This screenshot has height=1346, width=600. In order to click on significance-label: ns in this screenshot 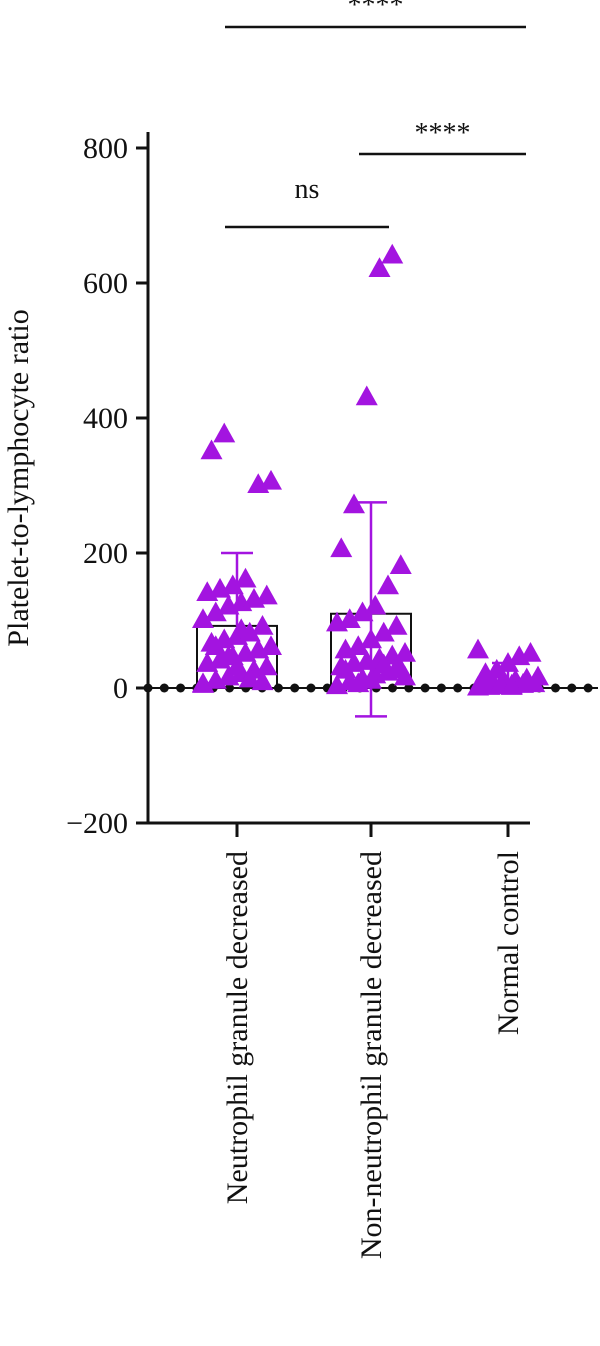, I will do `click(307, 189)`.